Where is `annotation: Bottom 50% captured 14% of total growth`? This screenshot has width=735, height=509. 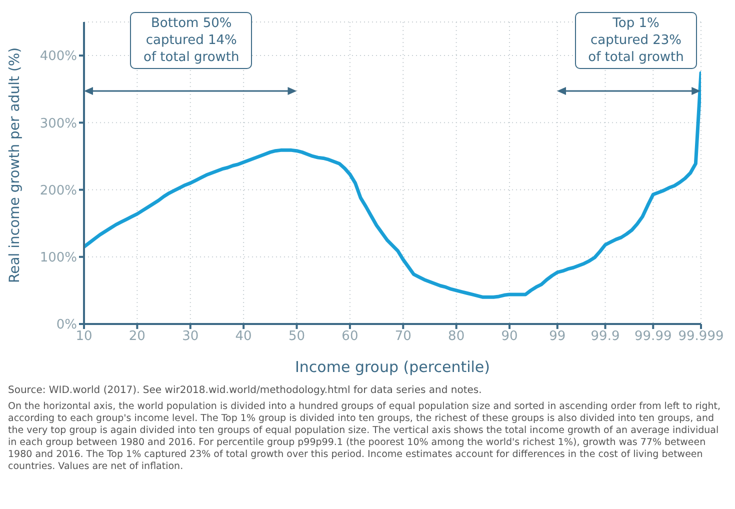
annotation: Bottom 50% captured 14% of total growth is located at coordinates (191, 40).